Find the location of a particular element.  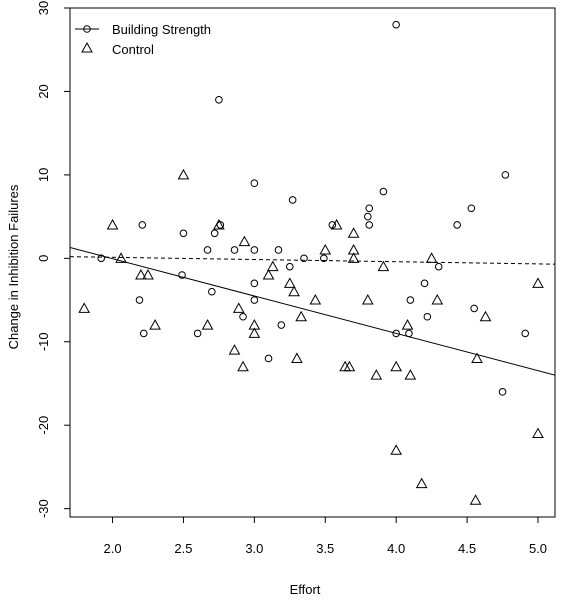

y-tick-label: -20 is located at coordinates (43, 425).